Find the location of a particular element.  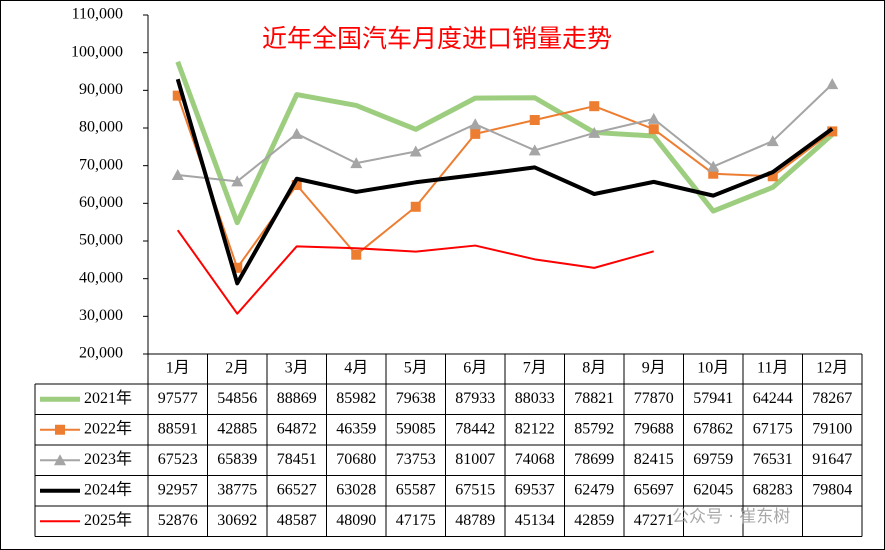

x-tick-label: 9月 is located at coordinates (654, 368).